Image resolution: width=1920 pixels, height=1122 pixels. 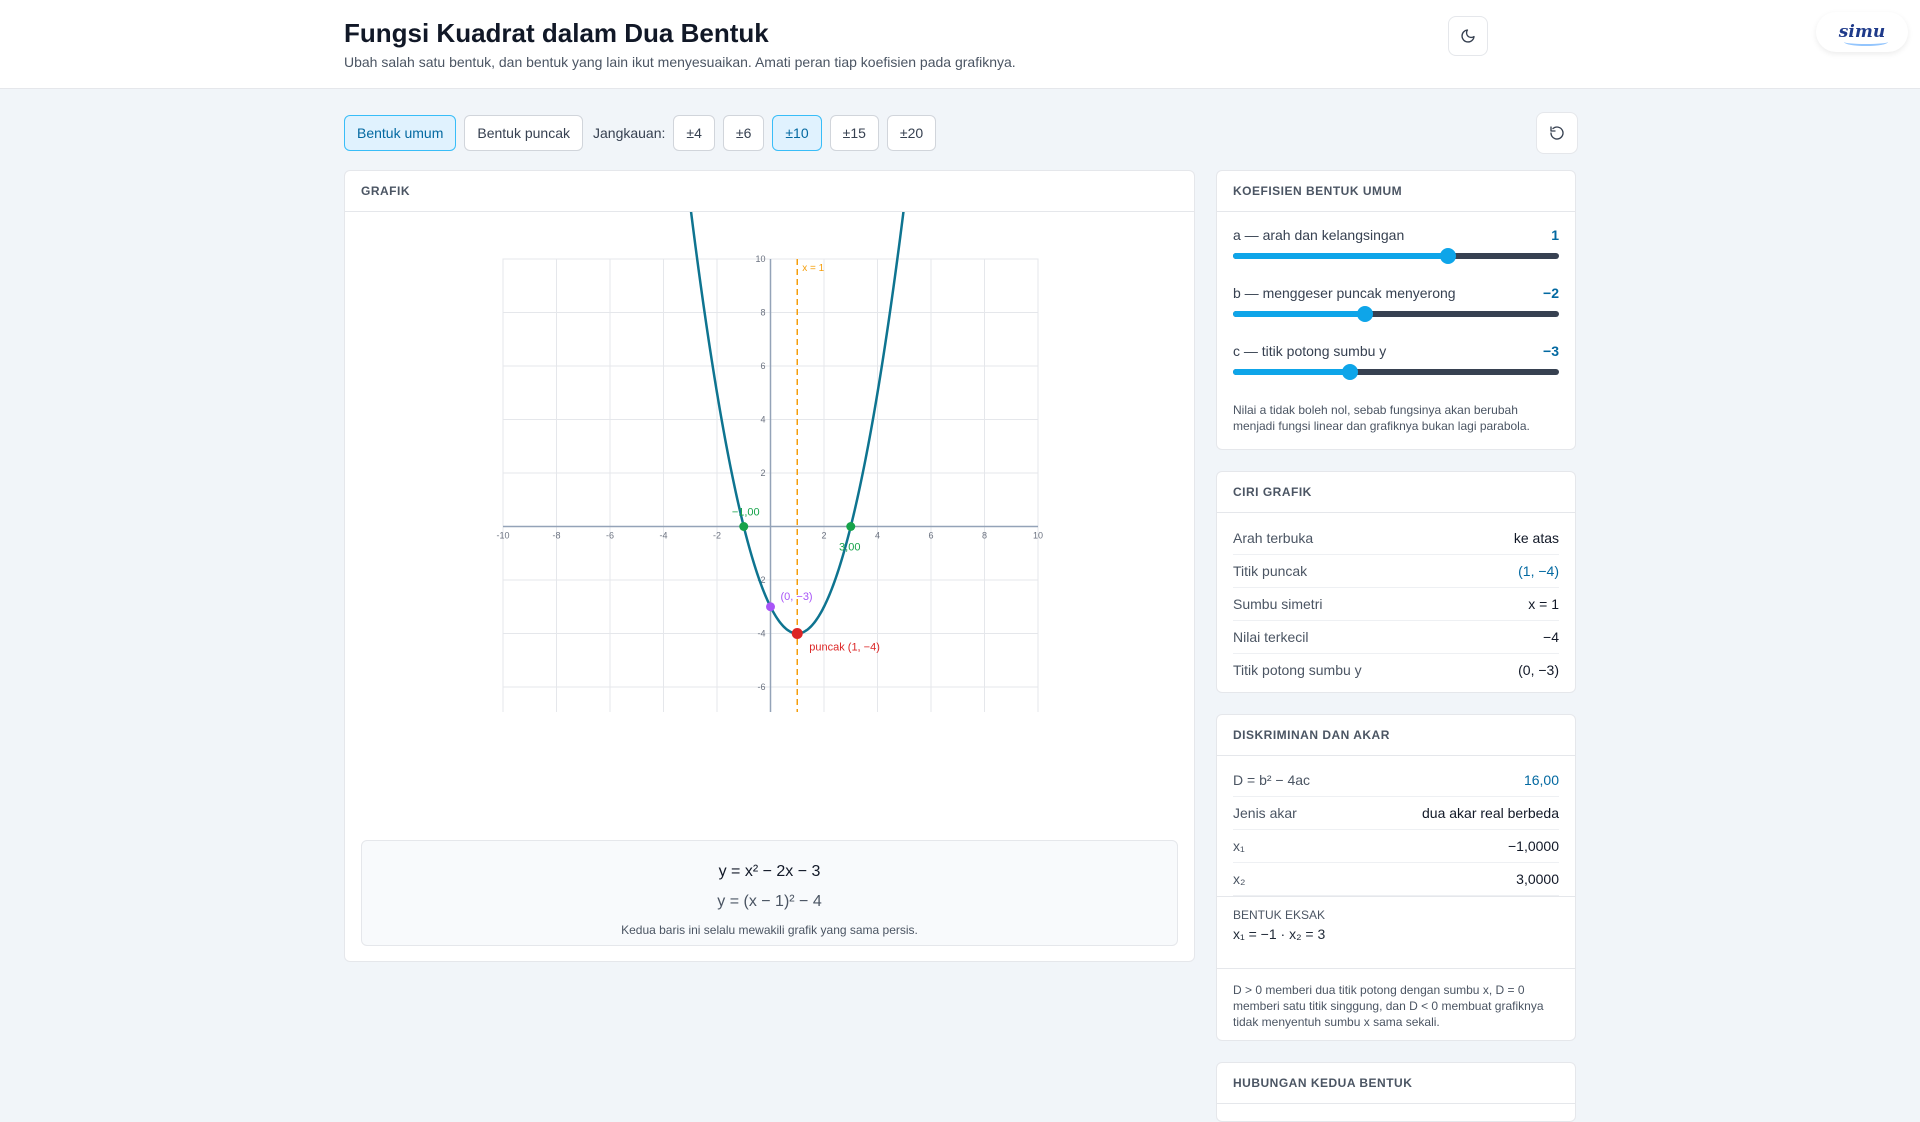 I want to click on discriminant-header: DISKRIMINAN DAN AKAR, so click(x=1396, y=735).